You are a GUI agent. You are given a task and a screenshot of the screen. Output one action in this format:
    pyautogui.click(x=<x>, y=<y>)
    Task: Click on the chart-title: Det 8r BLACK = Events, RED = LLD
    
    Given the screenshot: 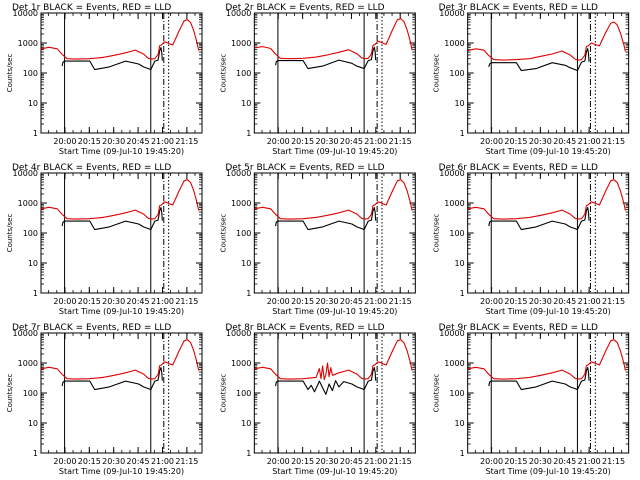 What is the action you would take?
    pyautogui.click(x=304, y=328)
    